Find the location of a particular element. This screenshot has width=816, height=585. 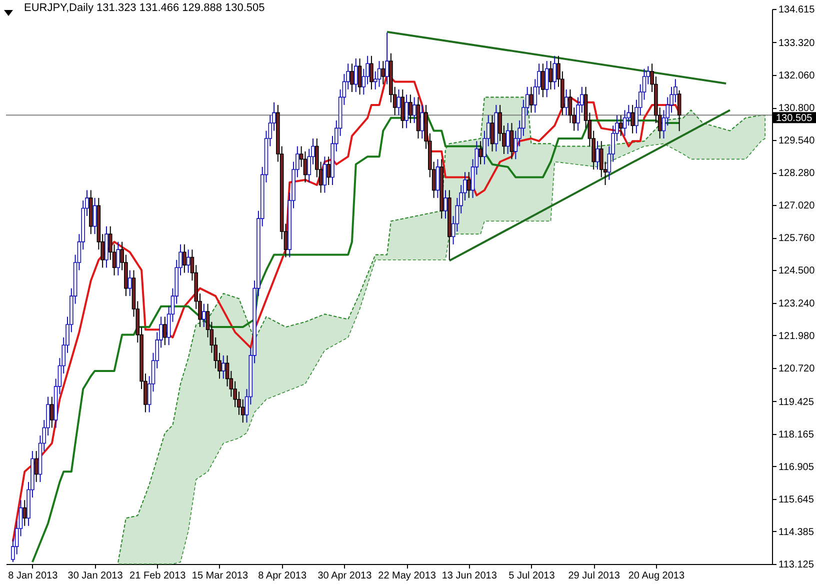

y-tick-label: 120.720 is located at coordinates (797, 368).